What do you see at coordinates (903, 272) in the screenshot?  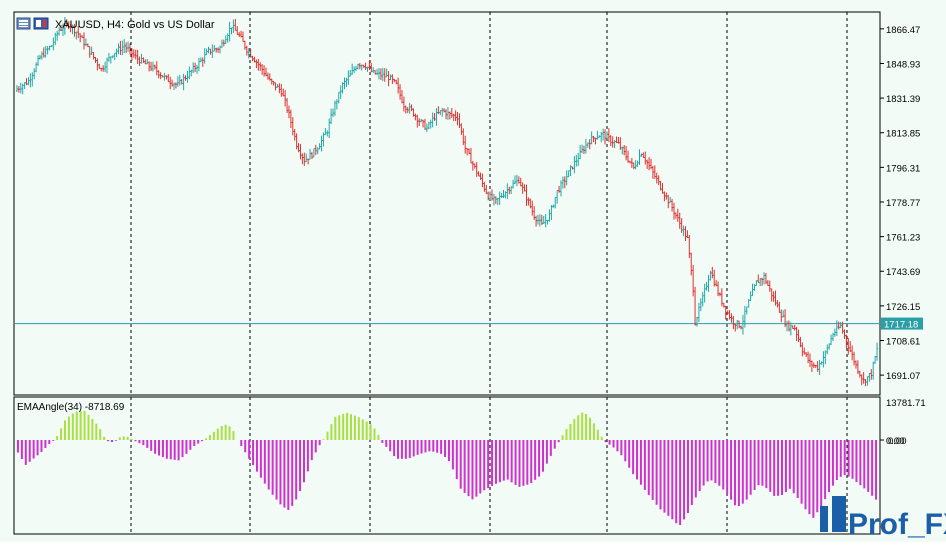 I see `price-tick-label: 1743.69` at bounding box center [903, 272].